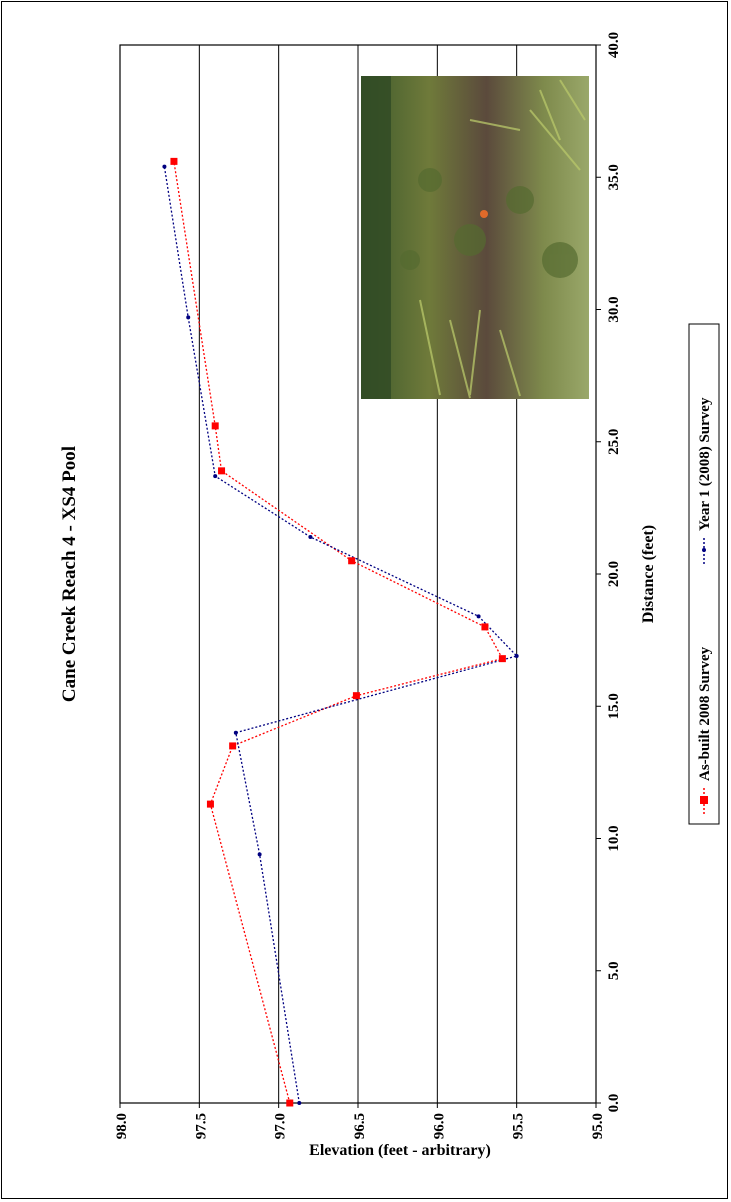 The width and height of the screenshot is (731, 1202). What do you see at coordinates (360, 1126) in the screenshot?
I see `y-tick-label: 96.5` at bounding box center [360, 1126].